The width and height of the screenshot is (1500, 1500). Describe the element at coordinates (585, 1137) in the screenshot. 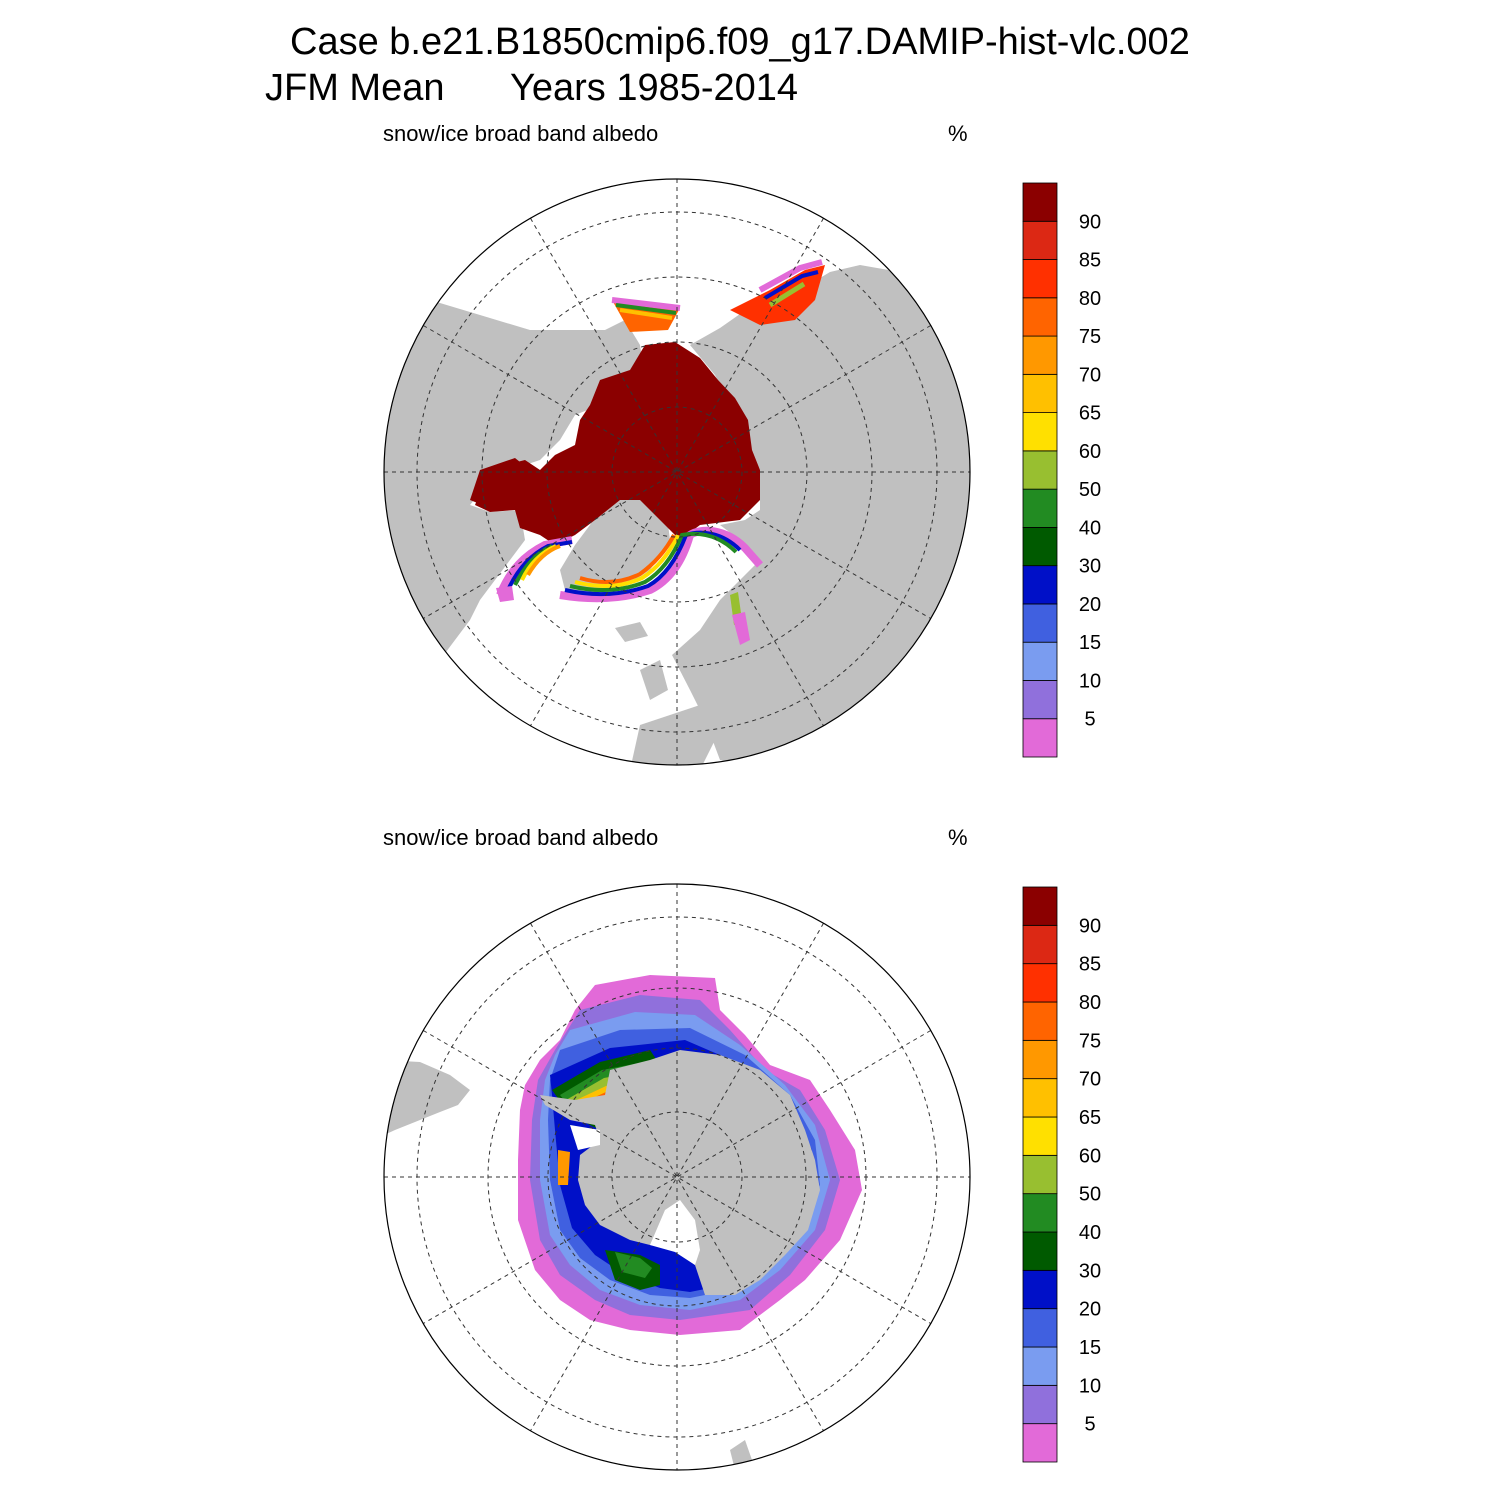

I see `ronne-ice-shelf` at that location.